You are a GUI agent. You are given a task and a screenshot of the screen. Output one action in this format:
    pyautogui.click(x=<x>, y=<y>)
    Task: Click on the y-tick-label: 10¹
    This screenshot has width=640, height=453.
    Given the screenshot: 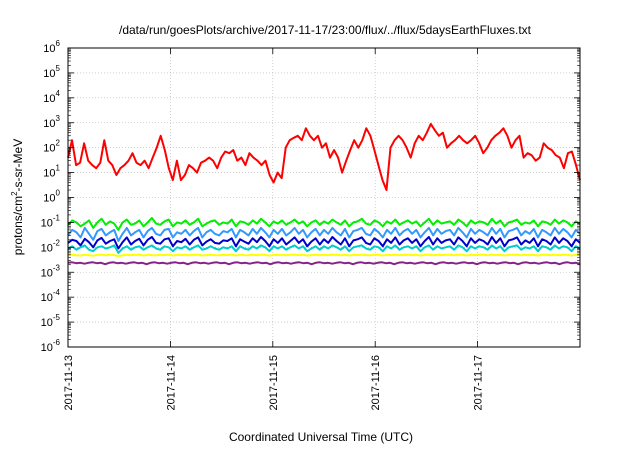 What is the action you would take?
    pyautogui.click(x=51, y=172)
    